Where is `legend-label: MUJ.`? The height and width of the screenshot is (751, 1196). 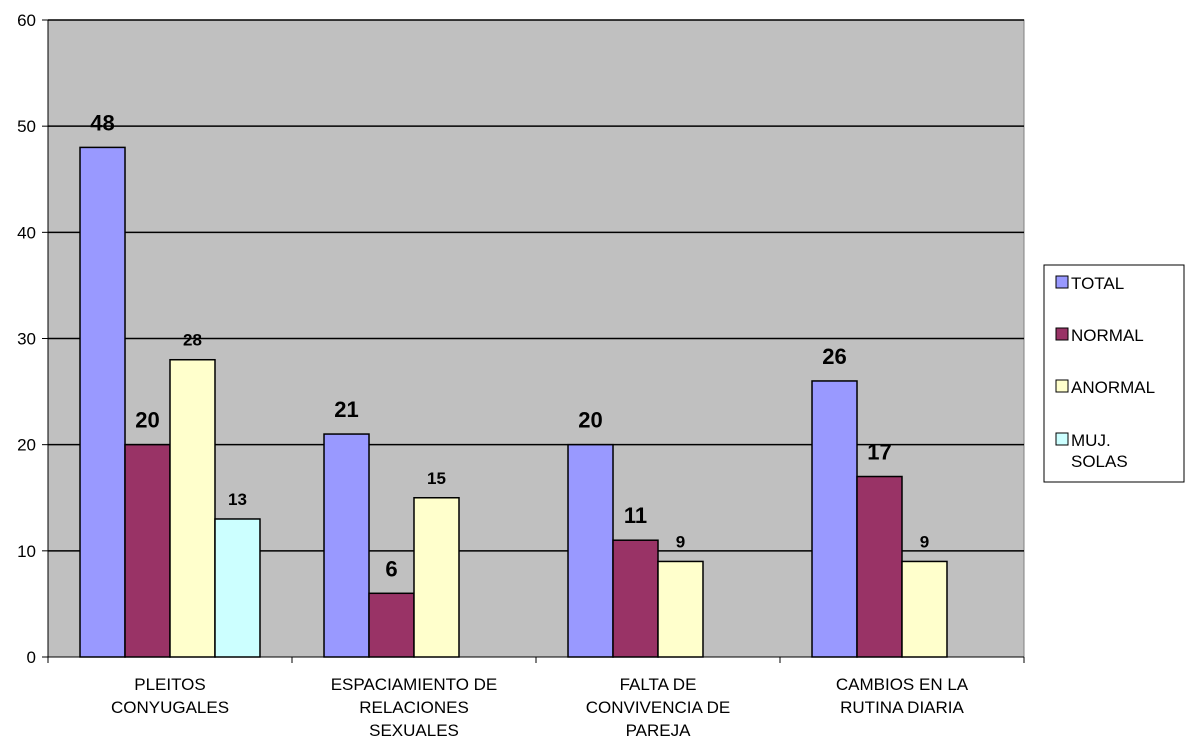
legend-label: MUJ. is located at coordinates (1091, 440).